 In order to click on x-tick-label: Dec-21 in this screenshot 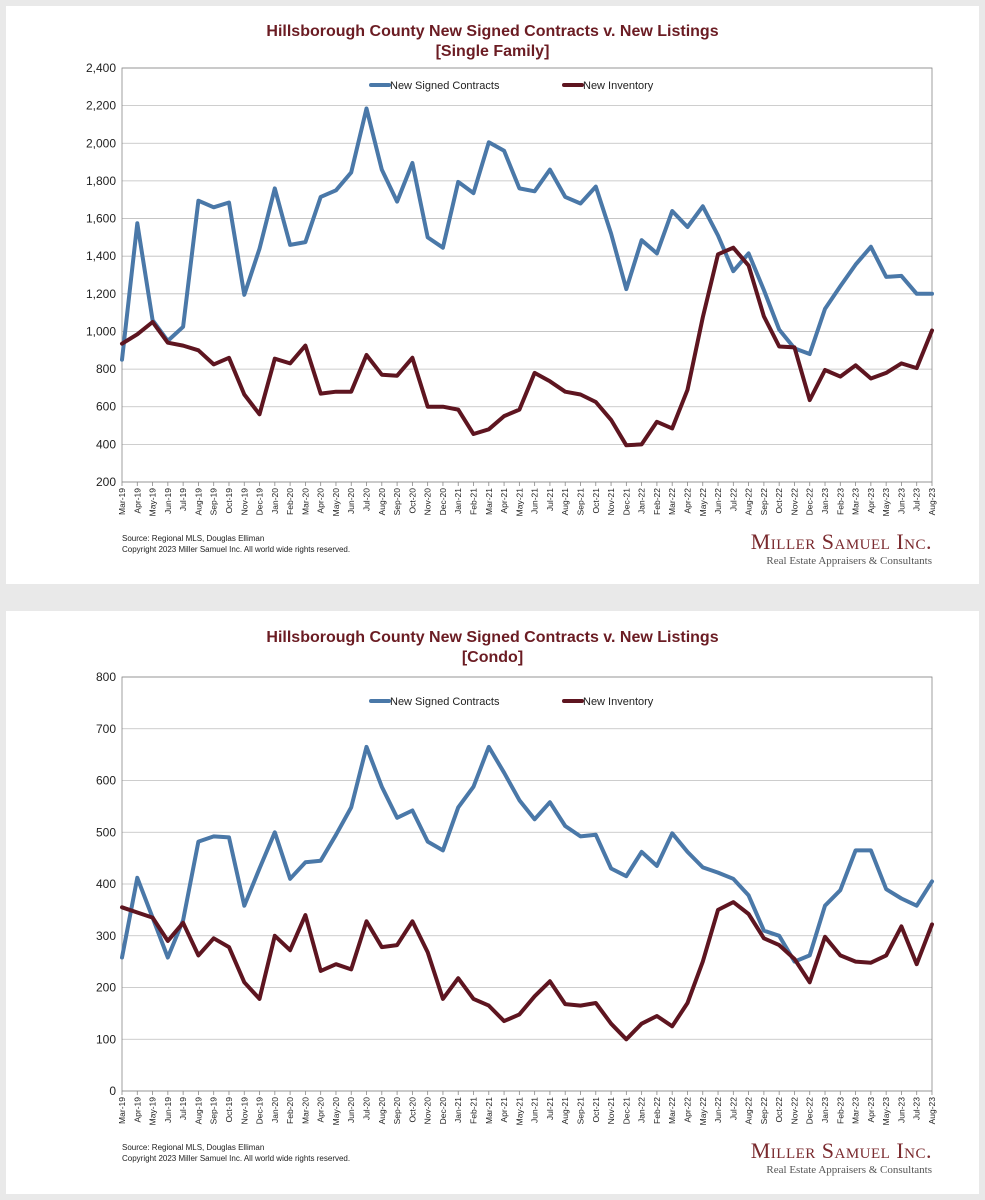, I will do `click(626, 502)`.